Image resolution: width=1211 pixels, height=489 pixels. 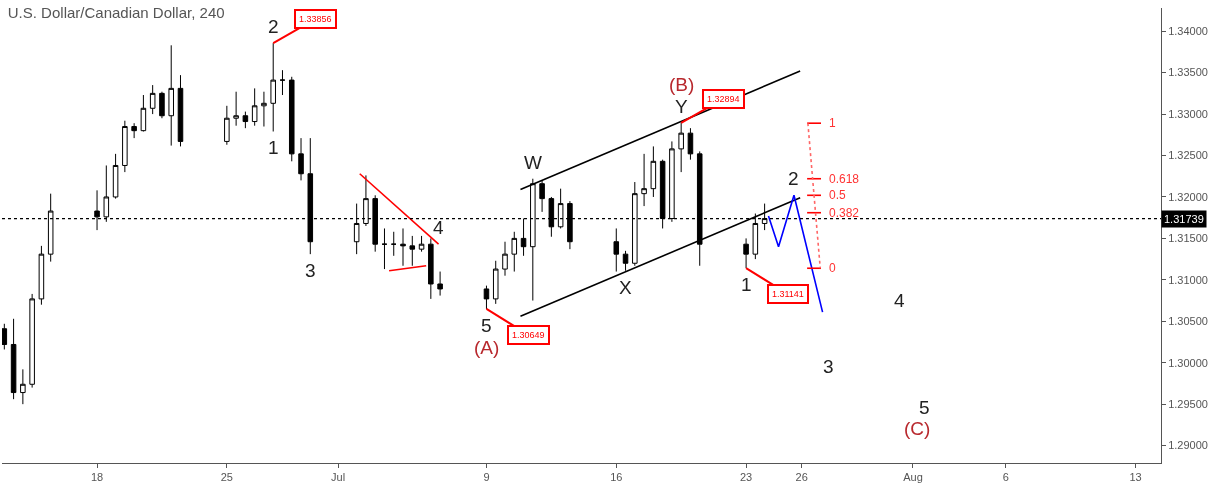 What do you see at coordinates (1188, 155) in the screenshot?
I see `y-tick-label: 1.32500` at bounding box center [1188, 155].